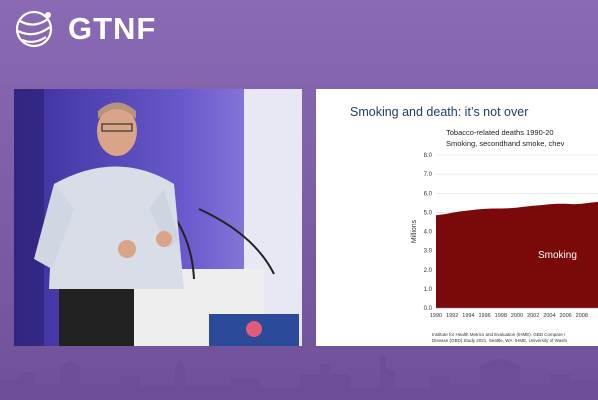 The image size is (598, 400). What do you see at coordinates (517, 254) in the screenshot?
I see `smoking-area-series` at bounding box center [517, 254].